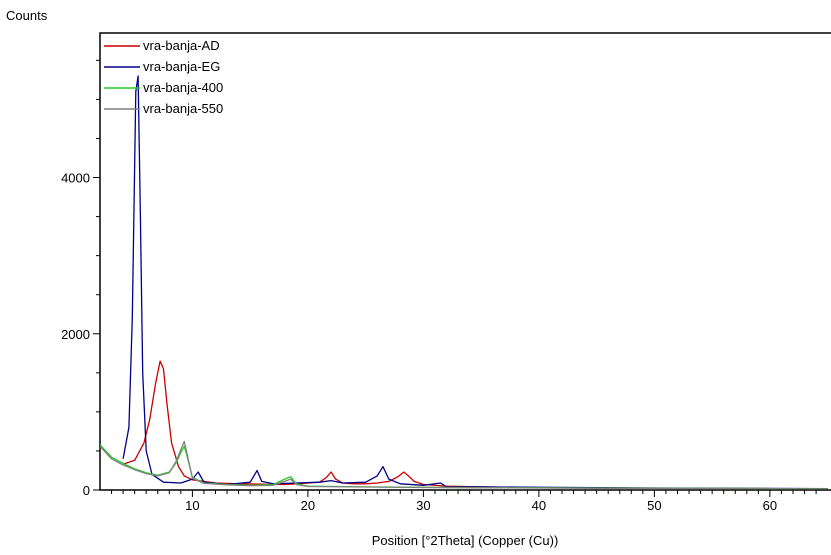  I want to click on x-tick-label: 40, so click(539, 505).